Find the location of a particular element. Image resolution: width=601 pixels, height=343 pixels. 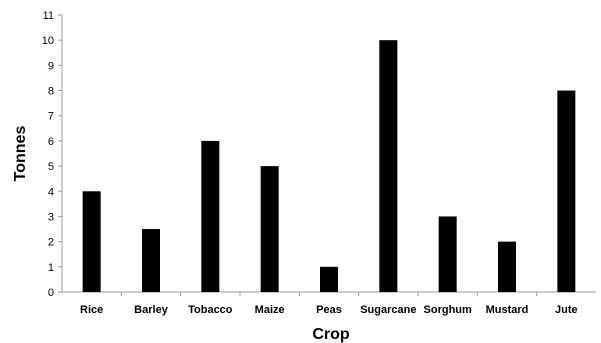

bar-tobacco is located at coordinates (210, 216).